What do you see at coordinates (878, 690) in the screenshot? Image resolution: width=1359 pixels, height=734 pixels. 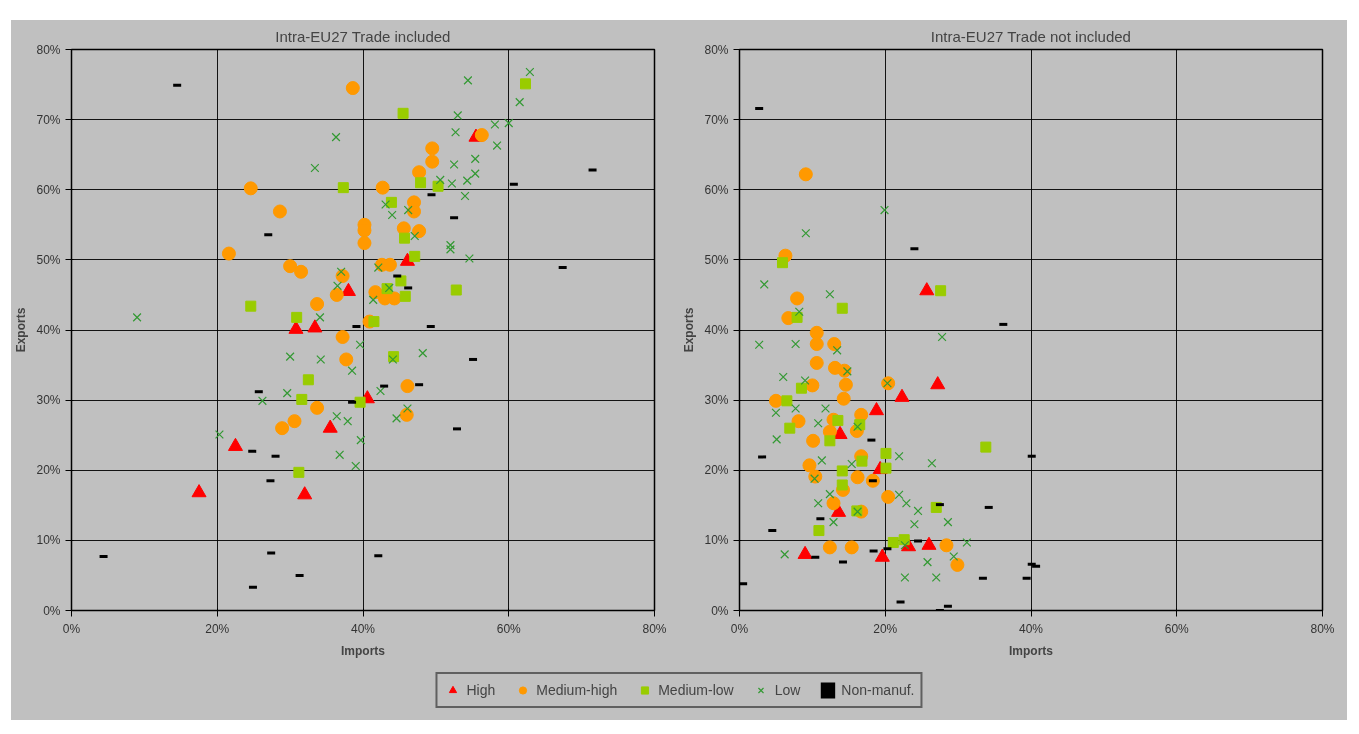 I see `legend-label: Non-manuf.` at bounding box center [878, 690].